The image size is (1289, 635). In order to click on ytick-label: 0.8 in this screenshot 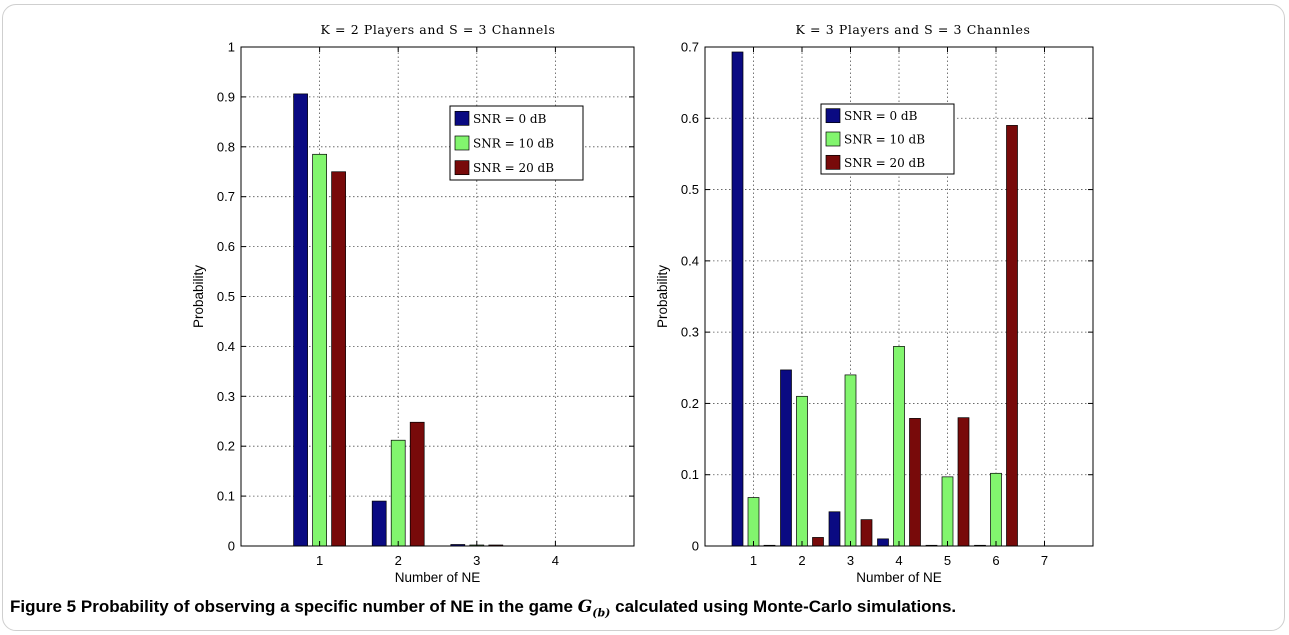, I will do `click(226, 146)`.